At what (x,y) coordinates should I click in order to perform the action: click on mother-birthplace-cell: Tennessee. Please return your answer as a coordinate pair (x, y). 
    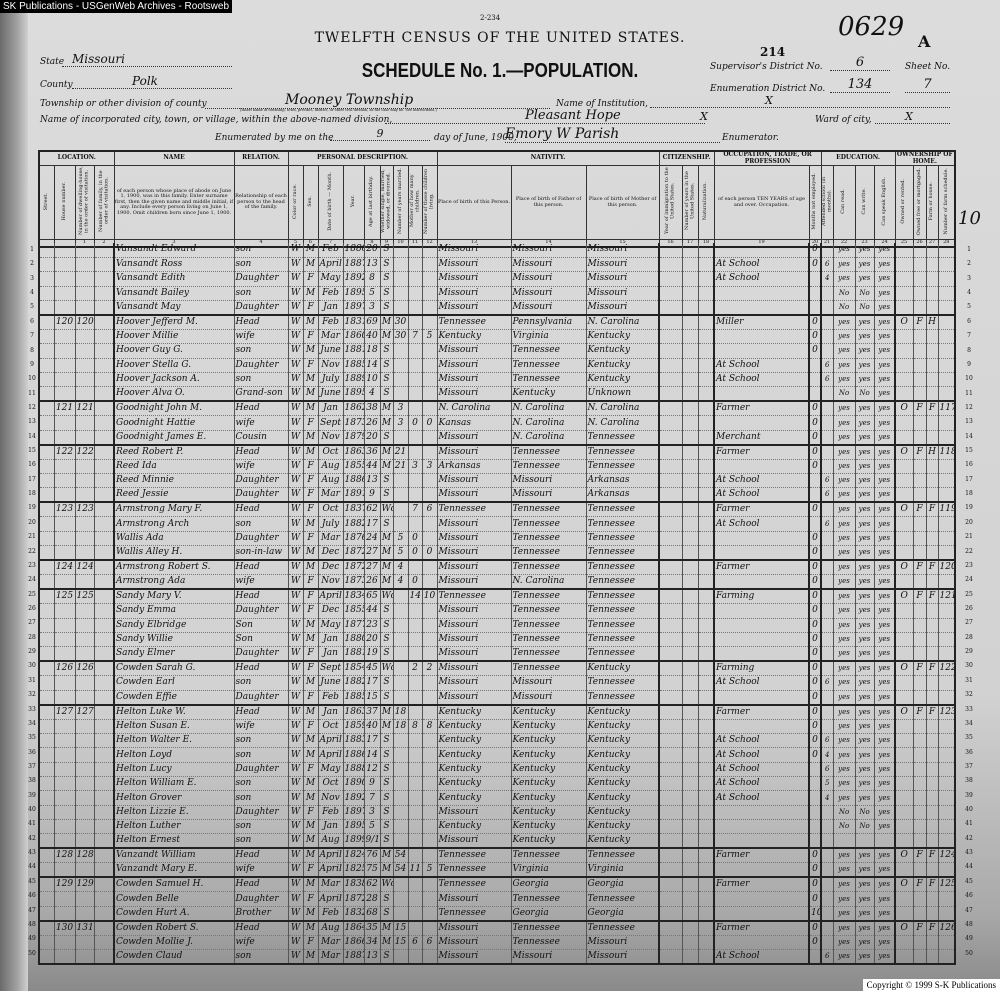
    Looking at the image, I should click on (623, 698).